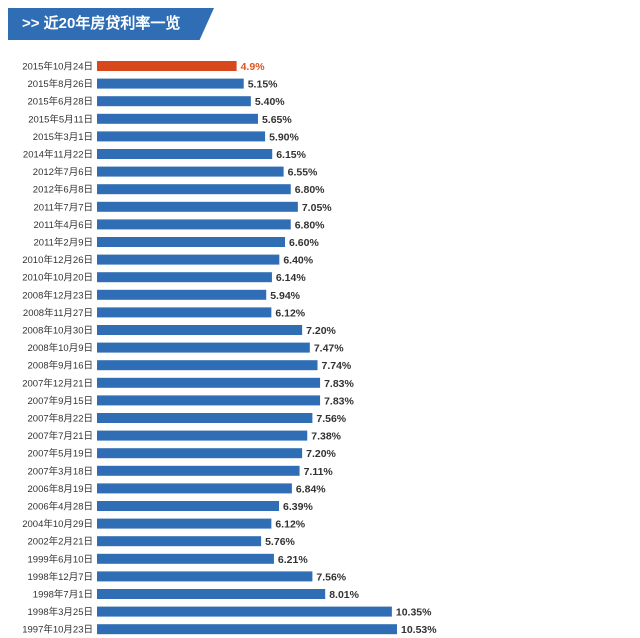 The height and width of the screenshot is (638, 640). What do you see at coordinates (63, 137) in the screenshot?
I see `category-label: 2015年3月1日` at bounding box center [63, 137].